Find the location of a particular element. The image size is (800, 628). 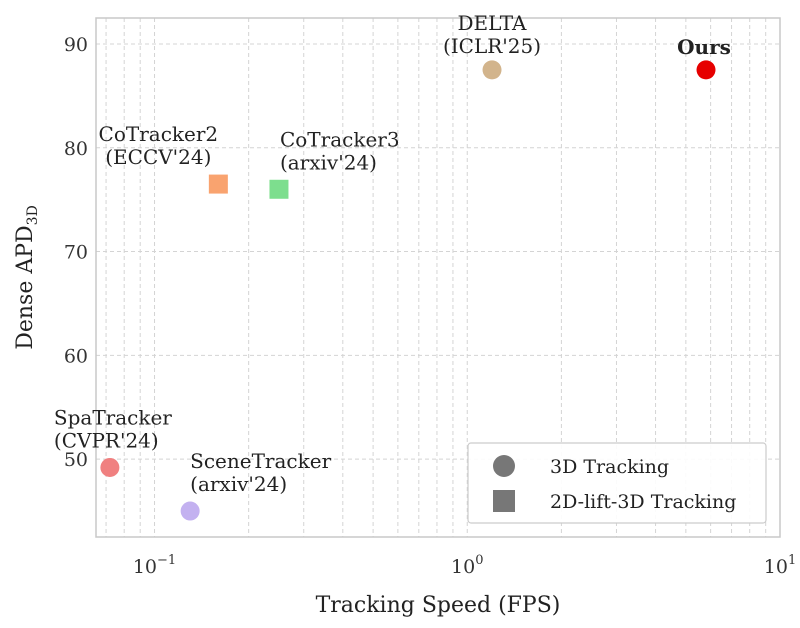

point-delta is located at coordinates (492, 70).